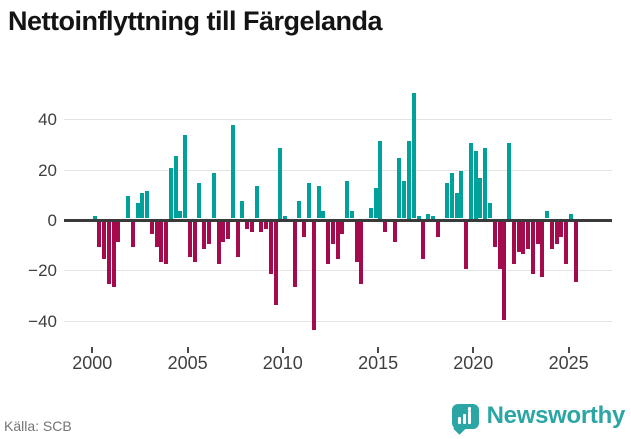 The image size is (631, 439). What do you see at coordinates (187, 363) in the screenshot?
I see `x-axis-label: 2005` at bounding box center [187, 363].